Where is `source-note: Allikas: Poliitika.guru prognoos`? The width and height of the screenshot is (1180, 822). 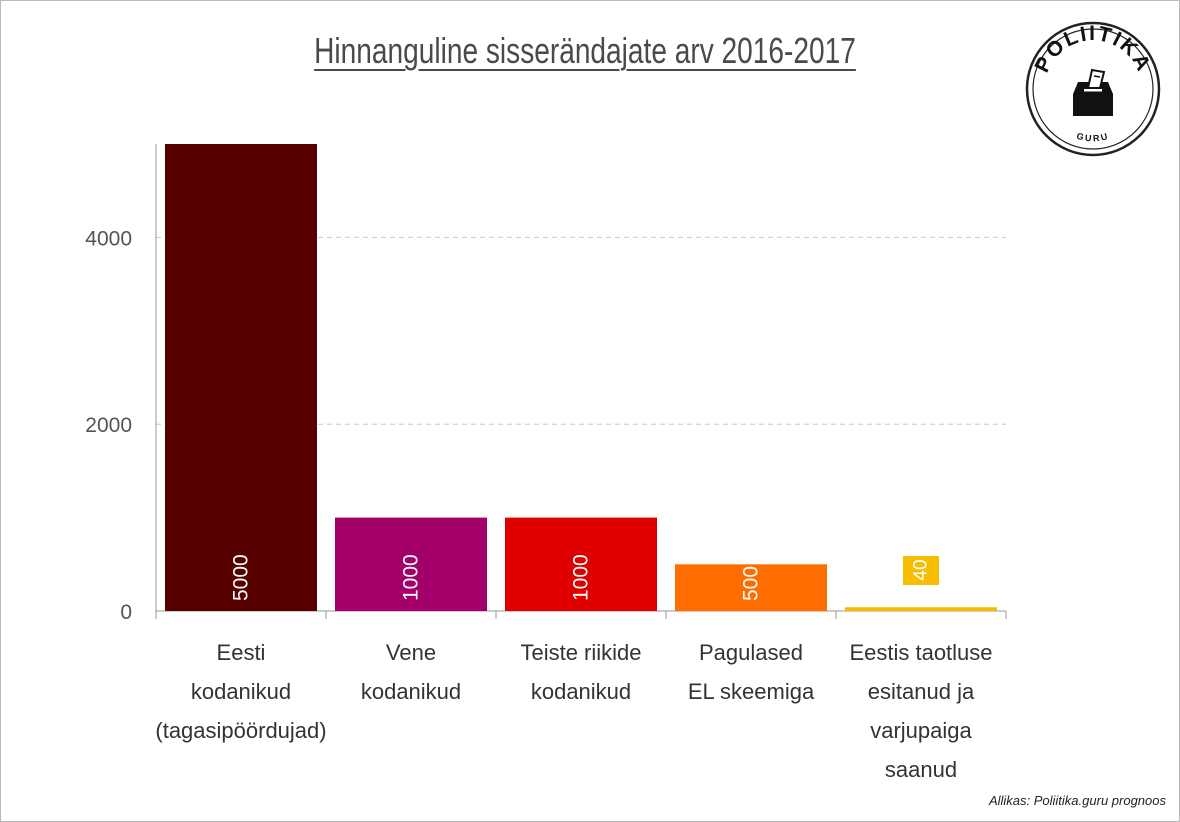
source-note: Allikas: Poliitika.guru prognoos is located at coordinates (1077, 800).